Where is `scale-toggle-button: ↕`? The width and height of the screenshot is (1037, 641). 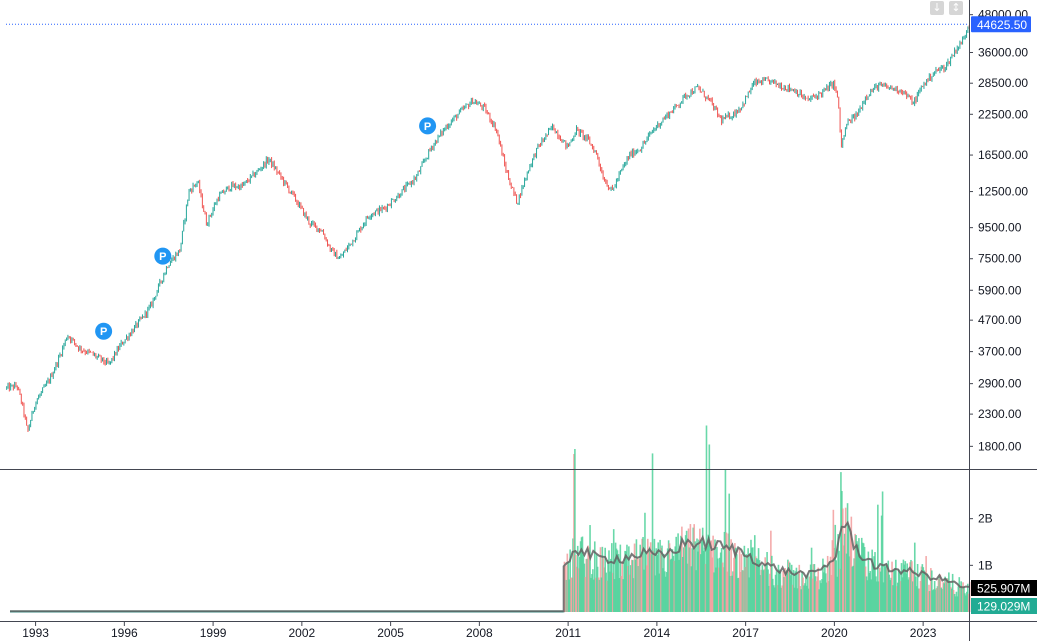
scale-toggle-button: ↕ is located at coordinates (956, 8).